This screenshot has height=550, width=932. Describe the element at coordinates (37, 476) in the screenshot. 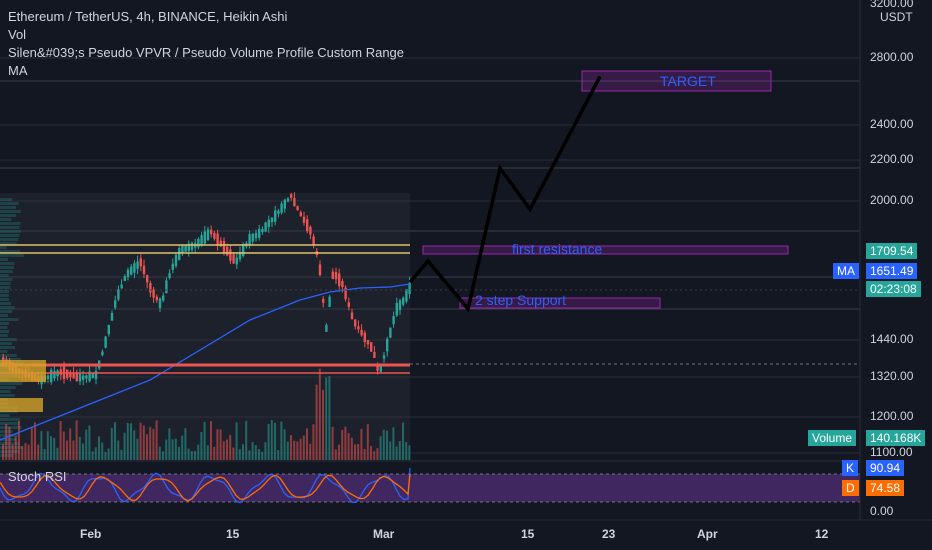

I see `rsi-title: Stoch RSI` at that location.